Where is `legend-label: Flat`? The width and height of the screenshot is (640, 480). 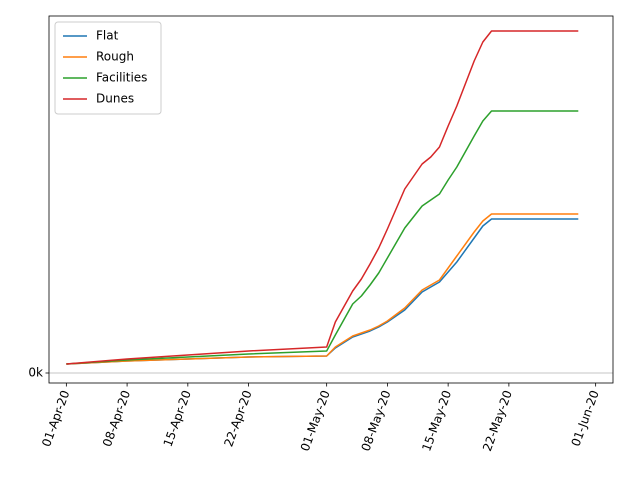
legend-label: Flat is located at coordinates (107, 36).